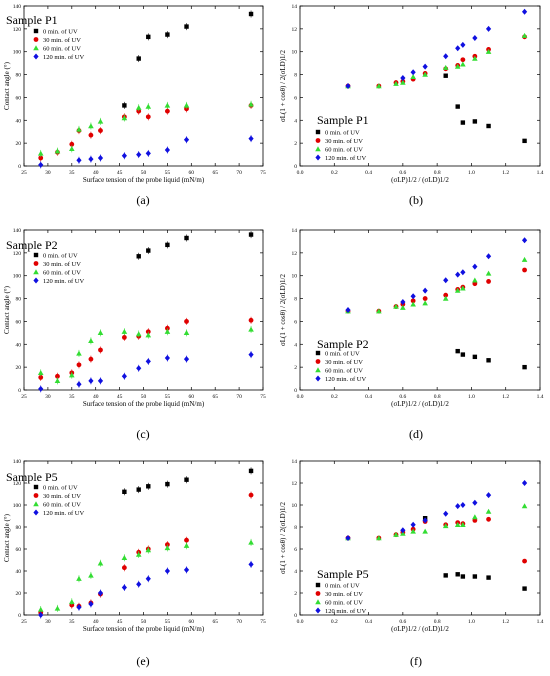 The image size is (550, 676). Describe the element at coordinates (7, 309) in the screenshot. I see `y-axis-label: Contact angle (°)` at that location.